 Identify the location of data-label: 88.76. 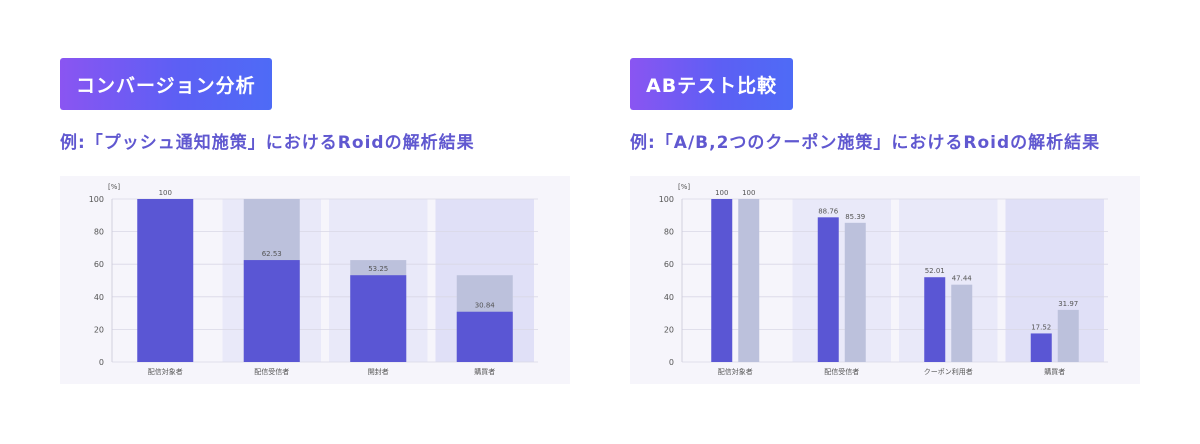
(828, 211).